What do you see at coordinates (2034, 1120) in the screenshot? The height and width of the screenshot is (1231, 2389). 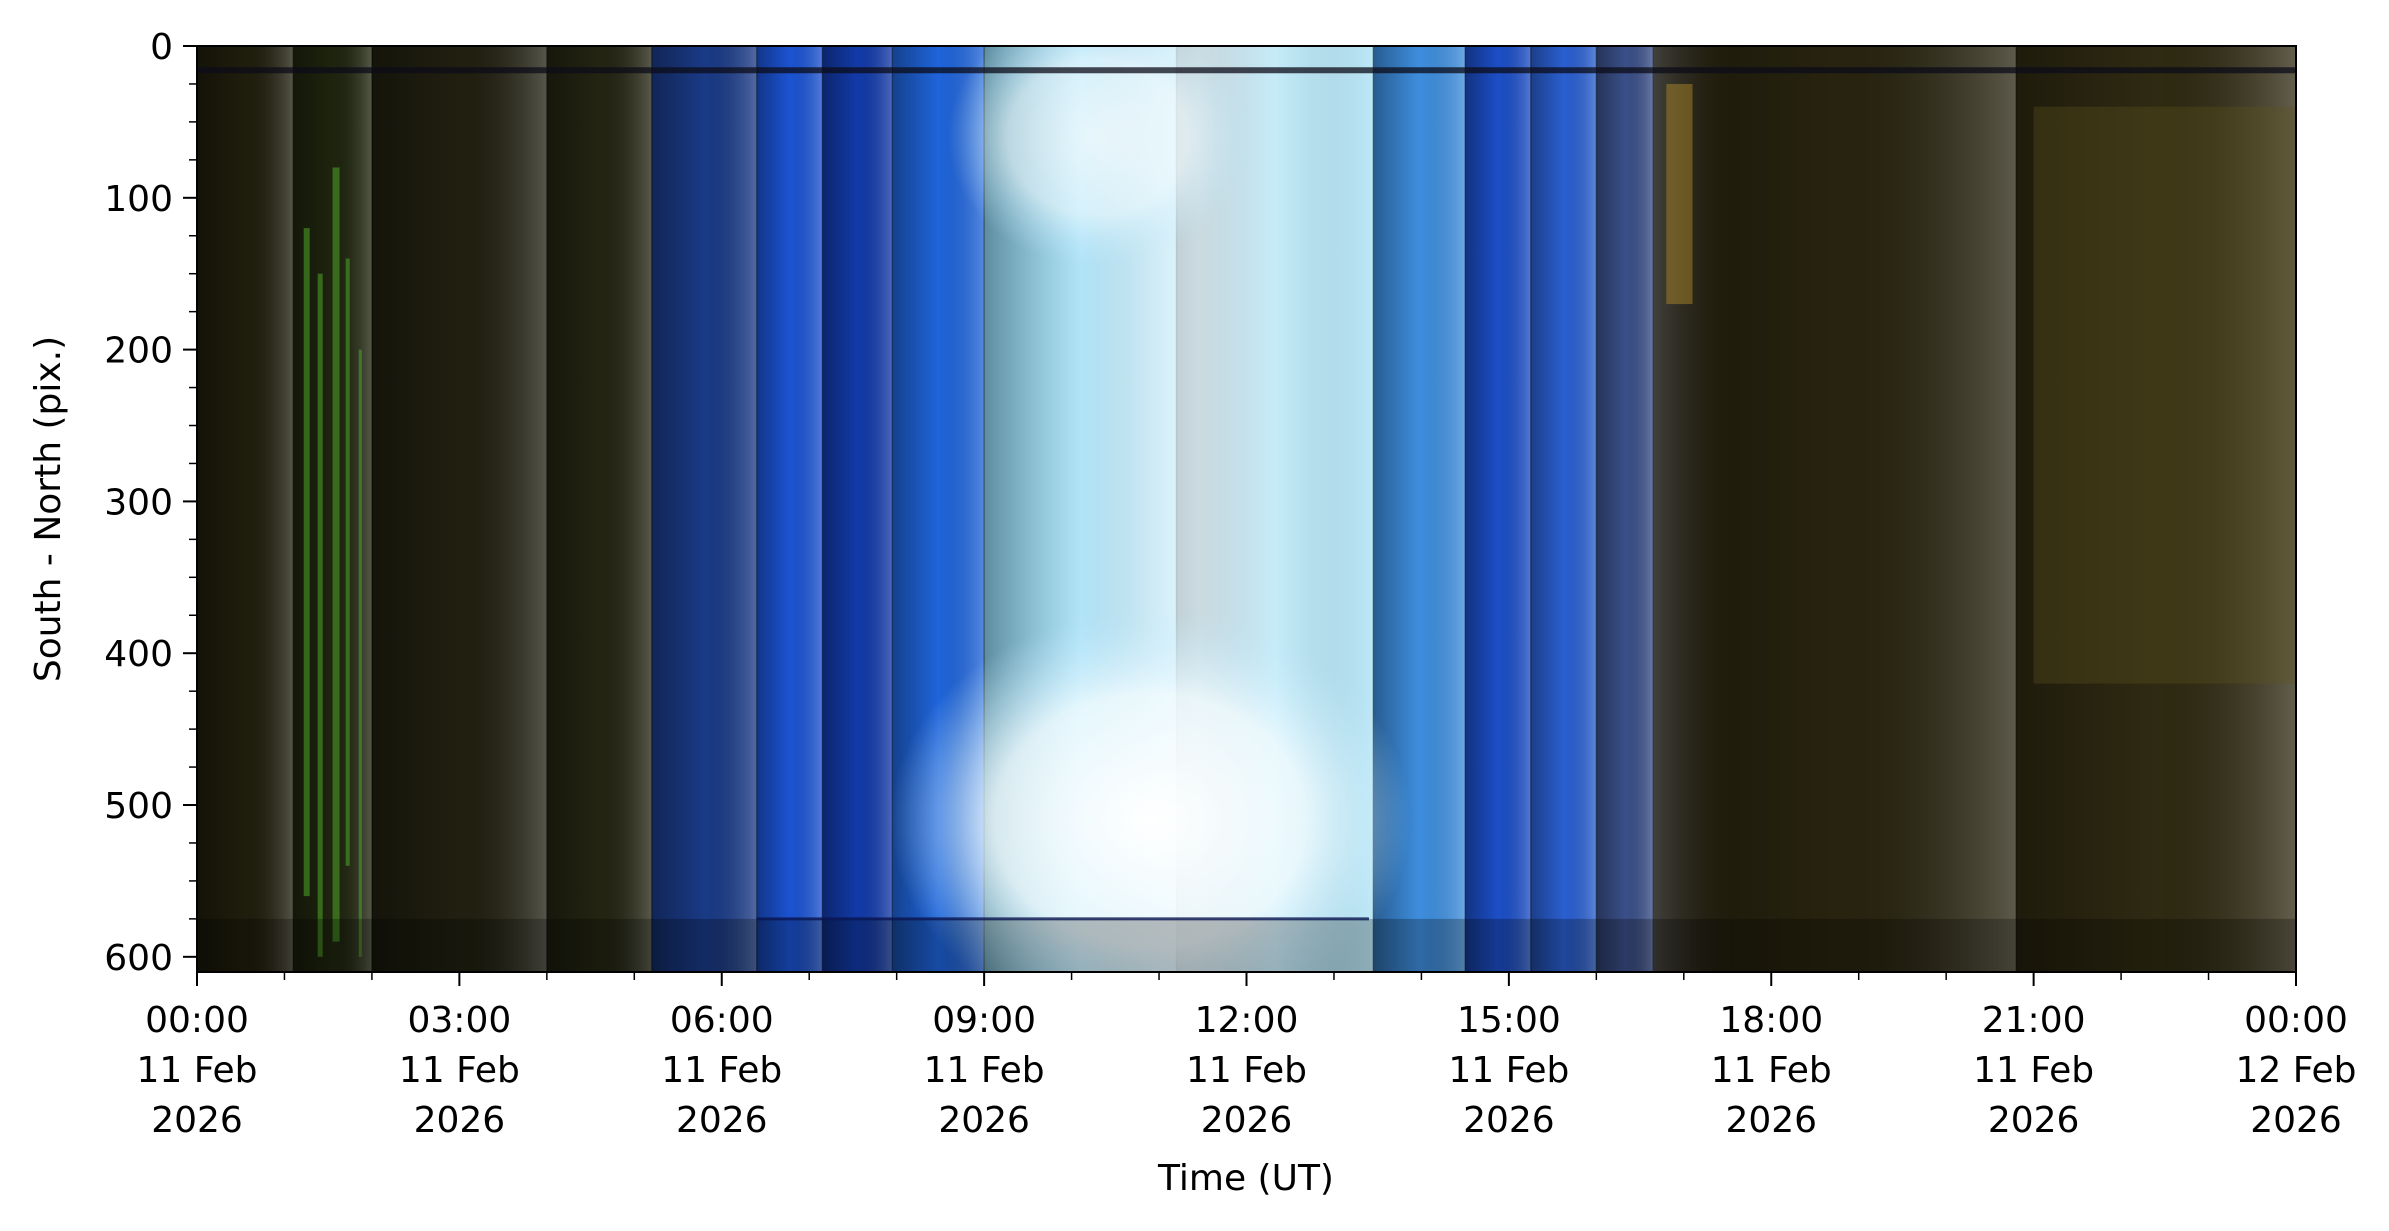 I see `x-tick-label-7-2: 2026` at bounding box center [2034, 1120].